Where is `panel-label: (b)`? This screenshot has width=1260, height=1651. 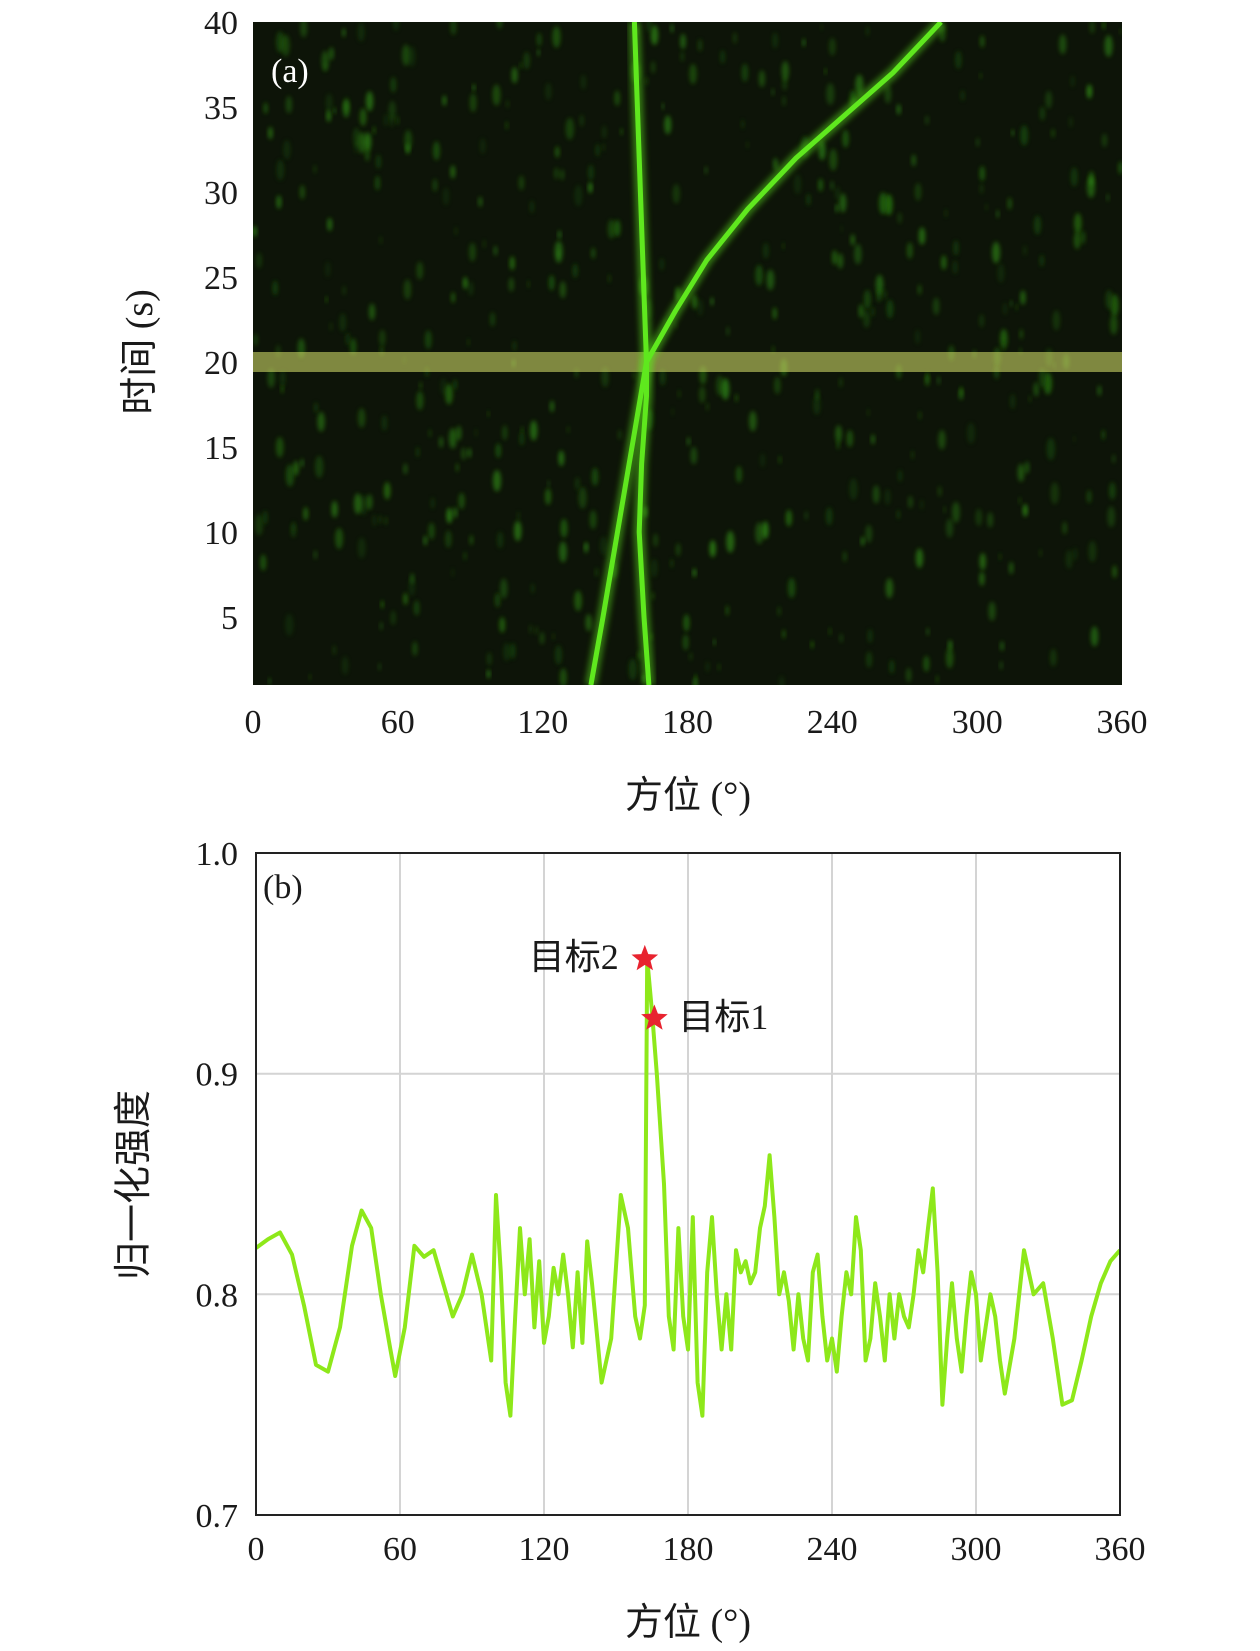
panel-label: (b) is located at coordinates (283, 887).